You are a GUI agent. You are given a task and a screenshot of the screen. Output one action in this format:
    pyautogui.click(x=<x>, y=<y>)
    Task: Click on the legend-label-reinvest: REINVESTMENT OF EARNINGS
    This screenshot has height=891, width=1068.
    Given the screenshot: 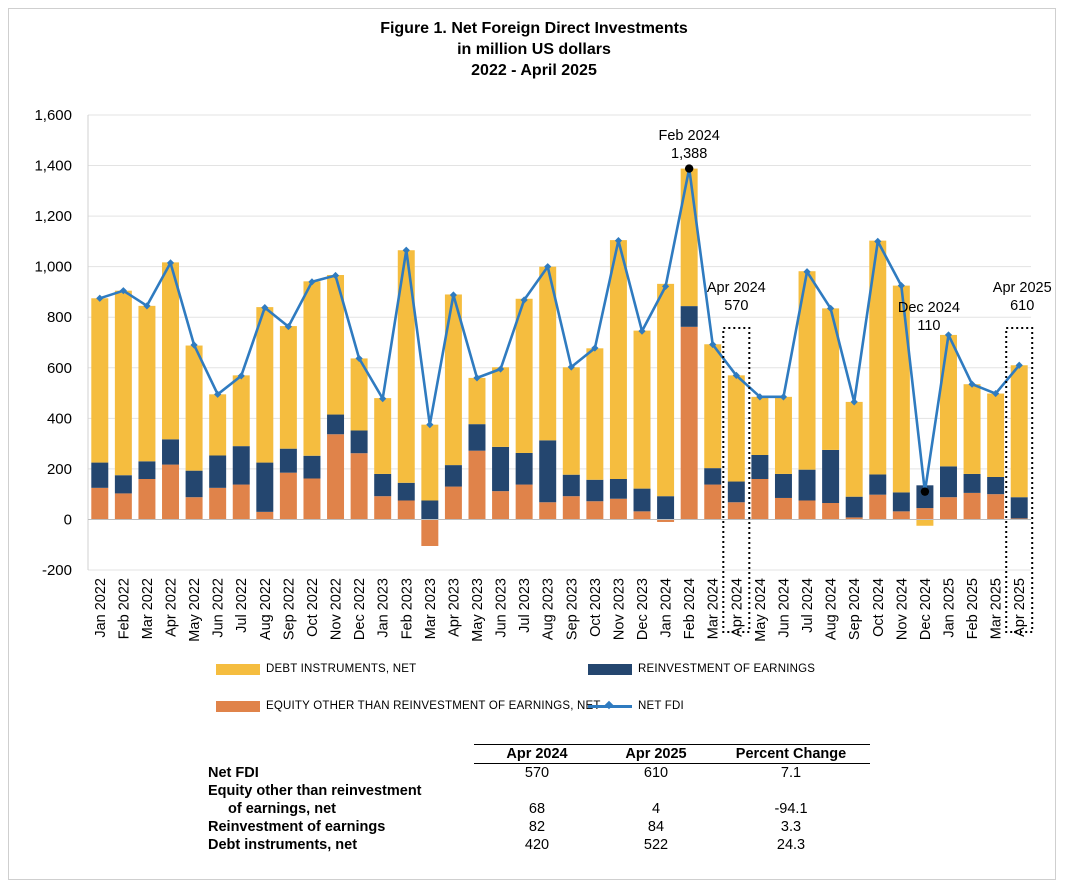 What is the action you would take?
    pyautogui.click(x=727, y=669)
    